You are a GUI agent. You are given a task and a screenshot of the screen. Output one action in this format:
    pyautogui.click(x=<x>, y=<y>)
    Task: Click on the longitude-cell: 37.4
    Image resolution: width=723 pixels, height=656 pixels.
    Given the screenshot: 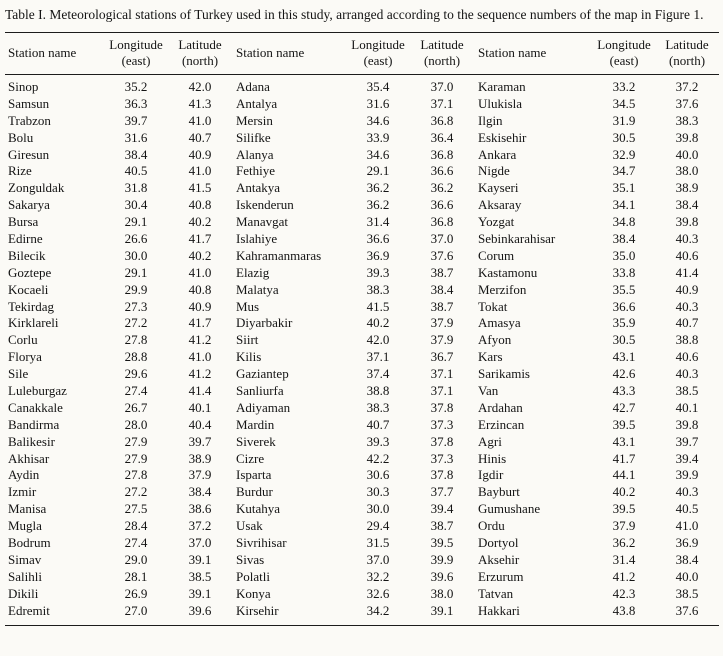 What is the action you would take?
    pyautogui.click(x=378, y=374)
    